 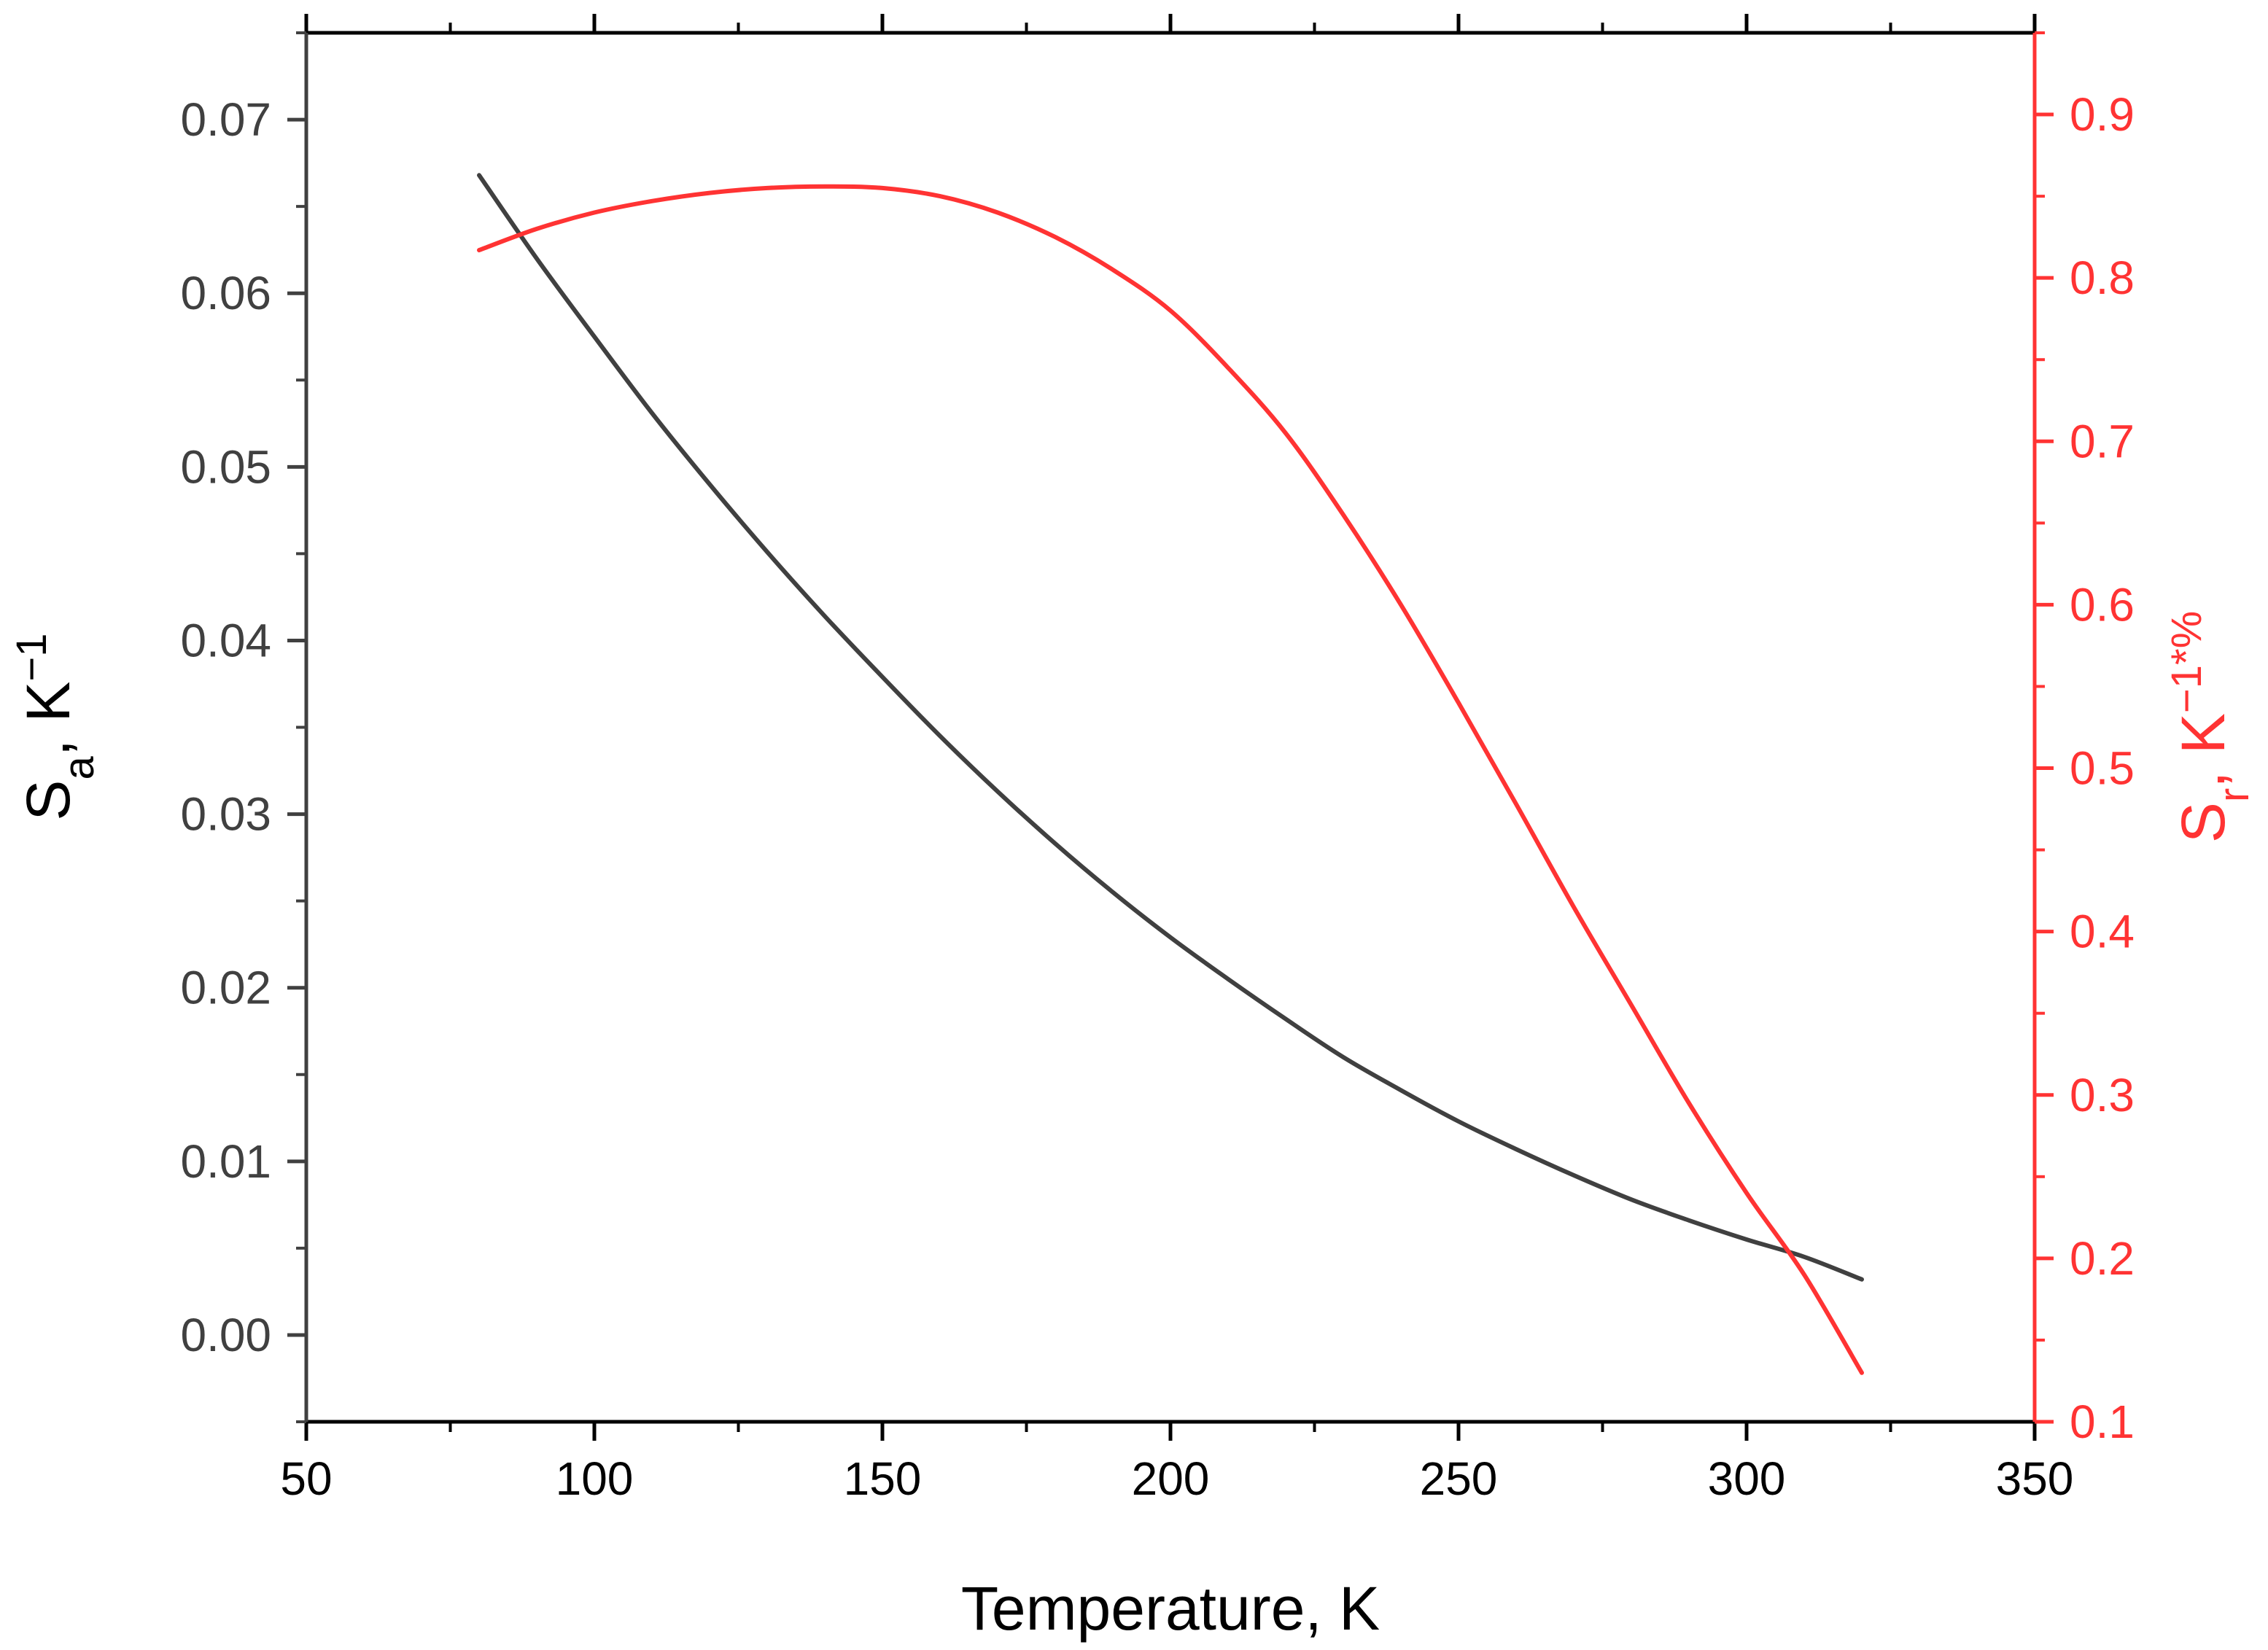 What do you see at coordinates (226, 1161) in the screenshot?
I see `left-y-tick-label: 0.01` at bounding box center [226, 1161].